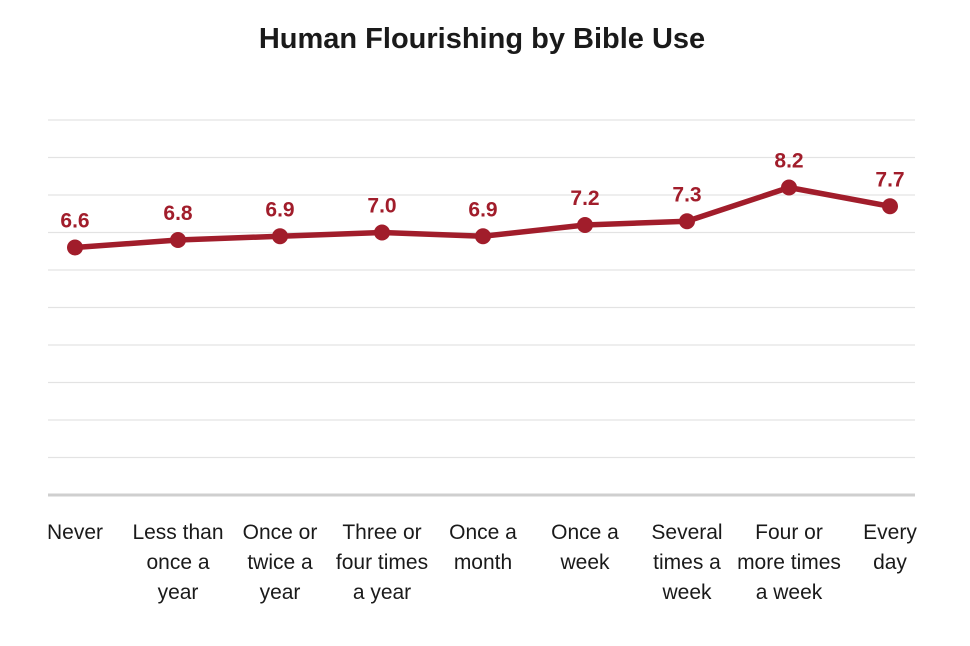 The width and height of the screenshot is (970, 646). I want to click on x-tick-label: Once a week, so click(585, 547).